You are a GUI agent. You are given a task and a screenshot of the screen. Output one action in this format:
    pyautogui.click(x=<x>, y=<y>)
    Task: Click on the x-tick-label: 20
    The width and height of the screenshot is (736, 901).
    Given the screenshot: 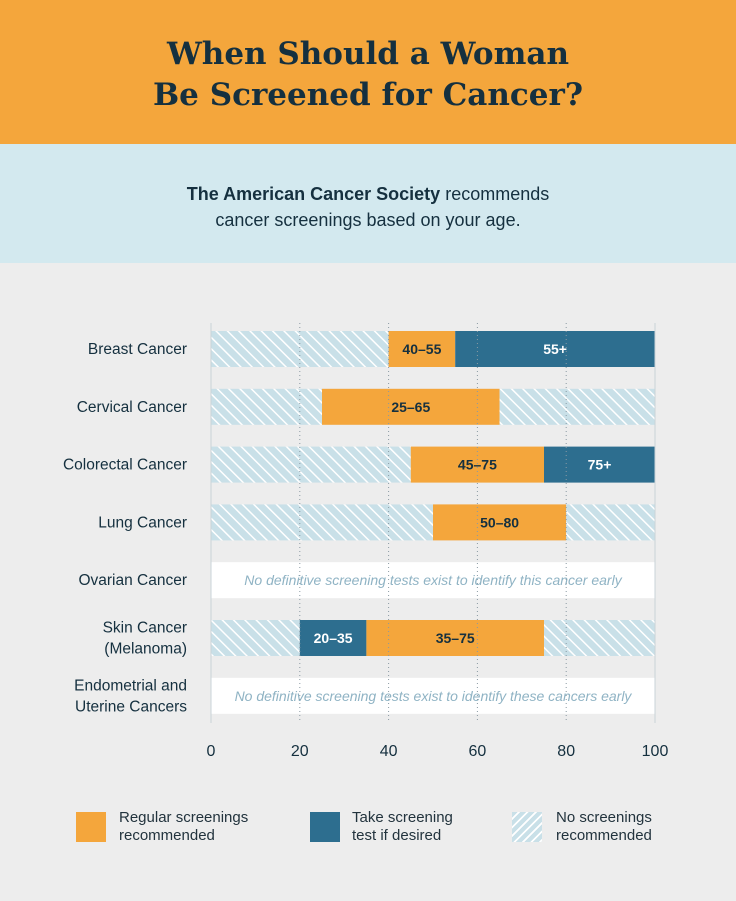 What is the action you would take?
    pyautogui.click(x=300, y=751)
    